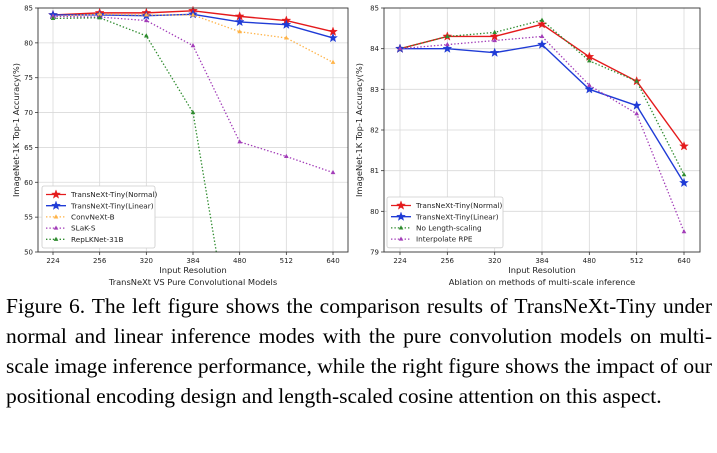  What do you see at coordinates (28, 253) in the screenshot?
I see `y-tick-label: 50` at bounding box center [28, 253].